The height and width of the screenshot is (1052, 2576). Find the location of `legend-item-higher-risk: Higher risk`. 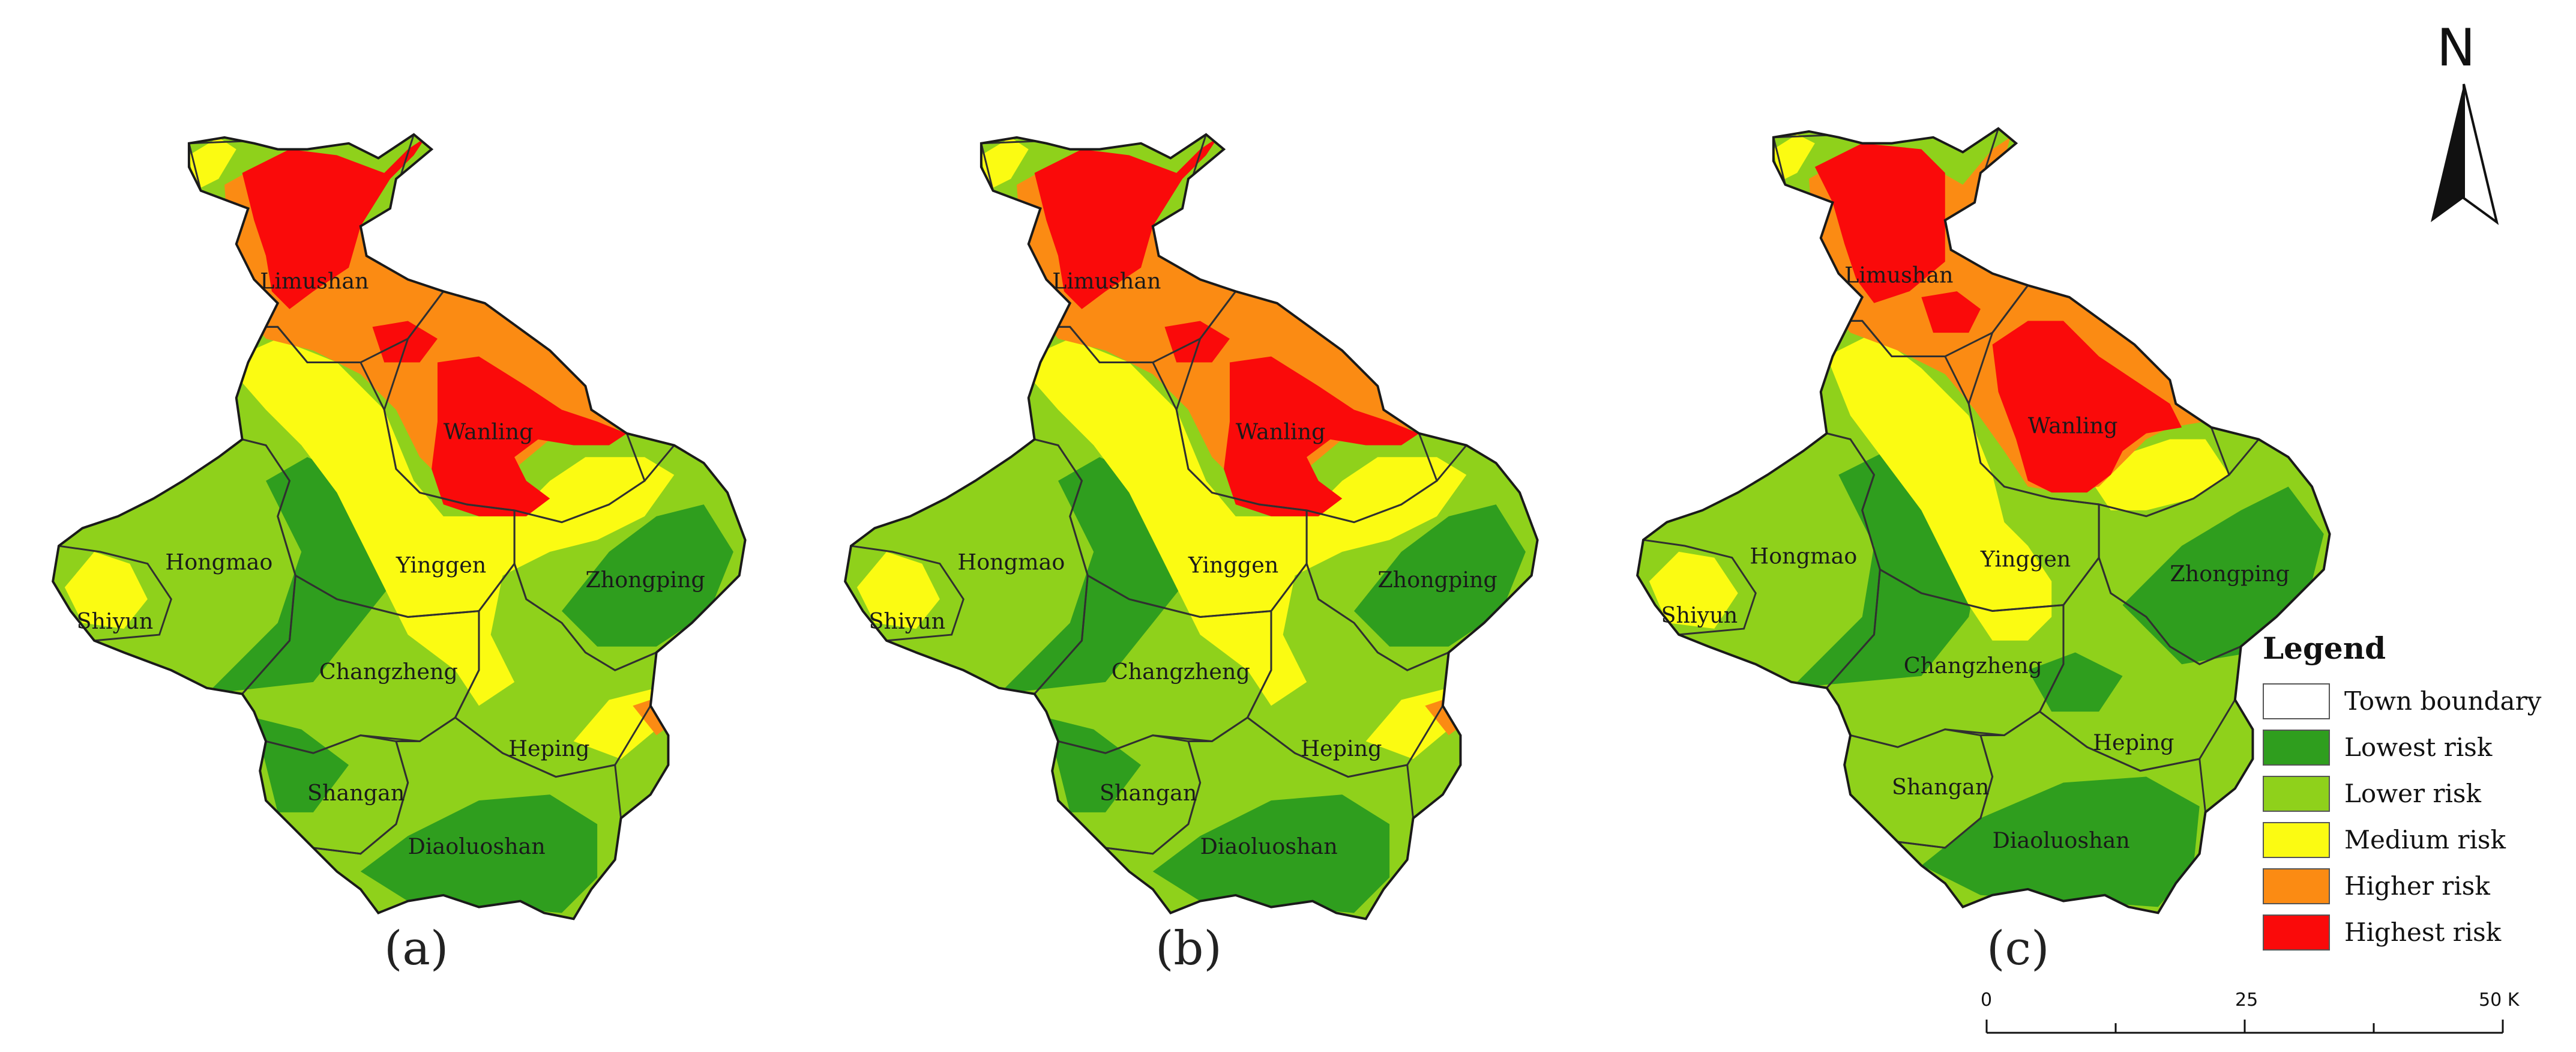

legend-item-higher-risk: Higher risk is located at coordinates (2413, 886).